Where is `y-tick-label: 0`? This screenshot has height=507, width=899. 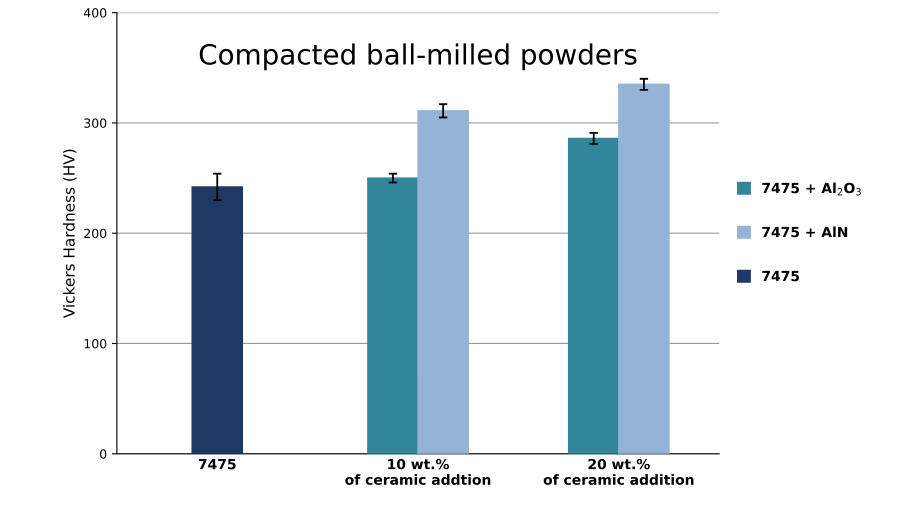
y-tick-label: 0 is located at coordinates (103, 454).